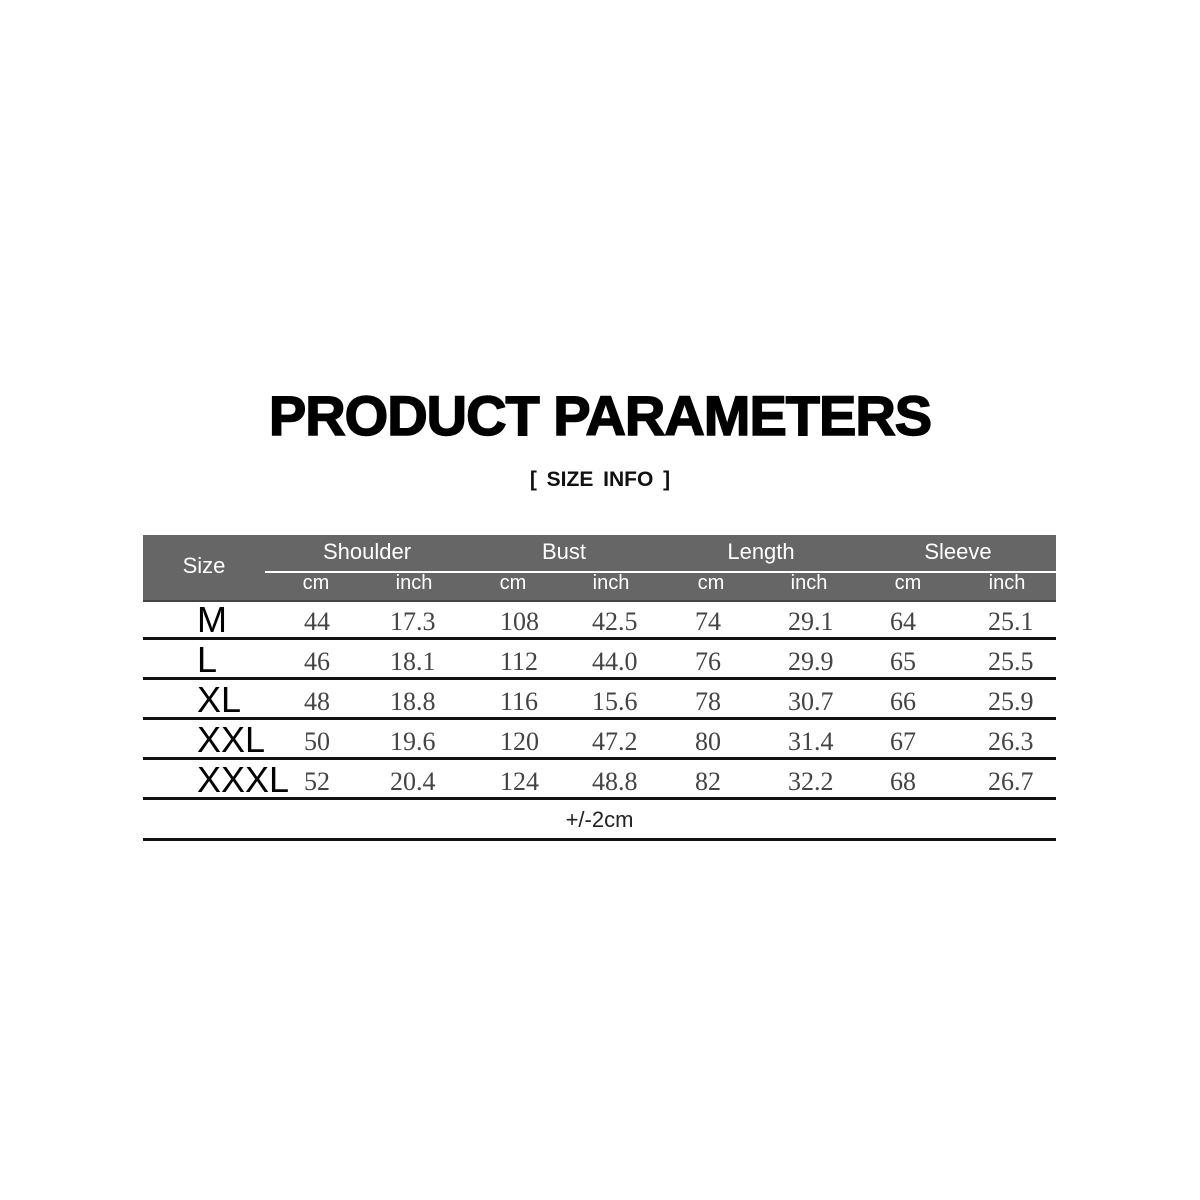 The height and width of the screenshot is (1200, 1200). I want to click on cell-value: 47.2, so click(615, 741).